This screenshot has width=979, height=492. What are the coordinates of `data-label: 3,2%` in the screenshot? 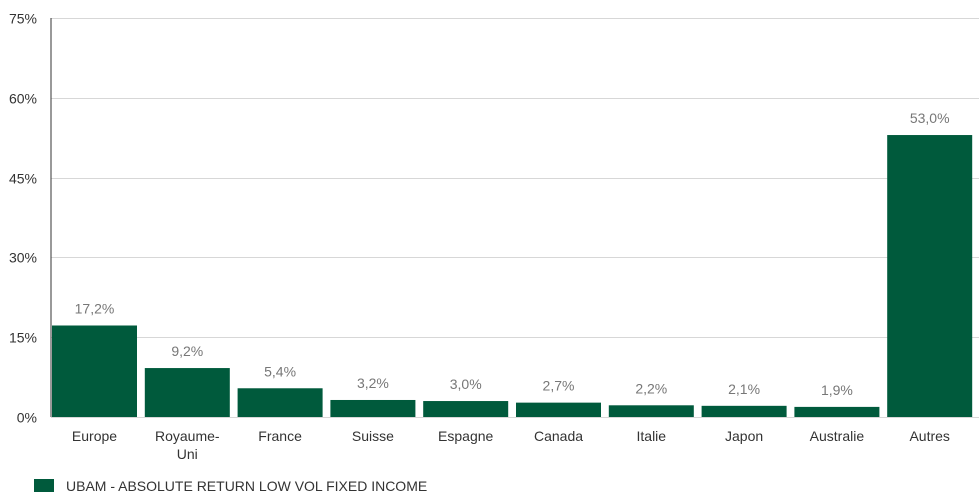 It's located at (373, 383).